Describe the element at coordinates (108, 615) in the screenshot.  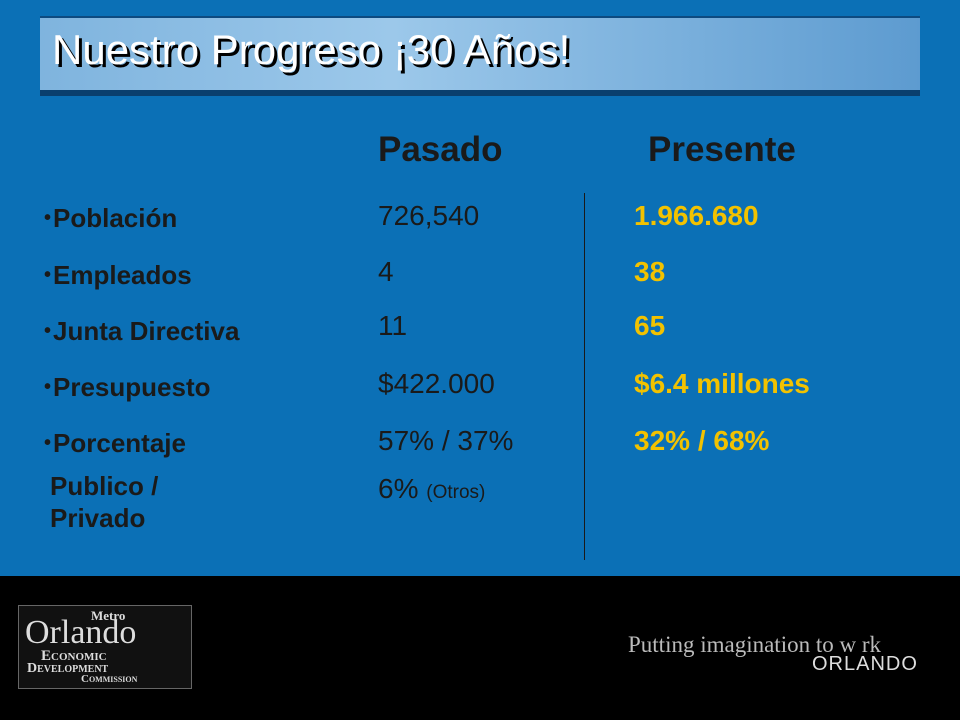
I see `logo-text: Metro` at that location.